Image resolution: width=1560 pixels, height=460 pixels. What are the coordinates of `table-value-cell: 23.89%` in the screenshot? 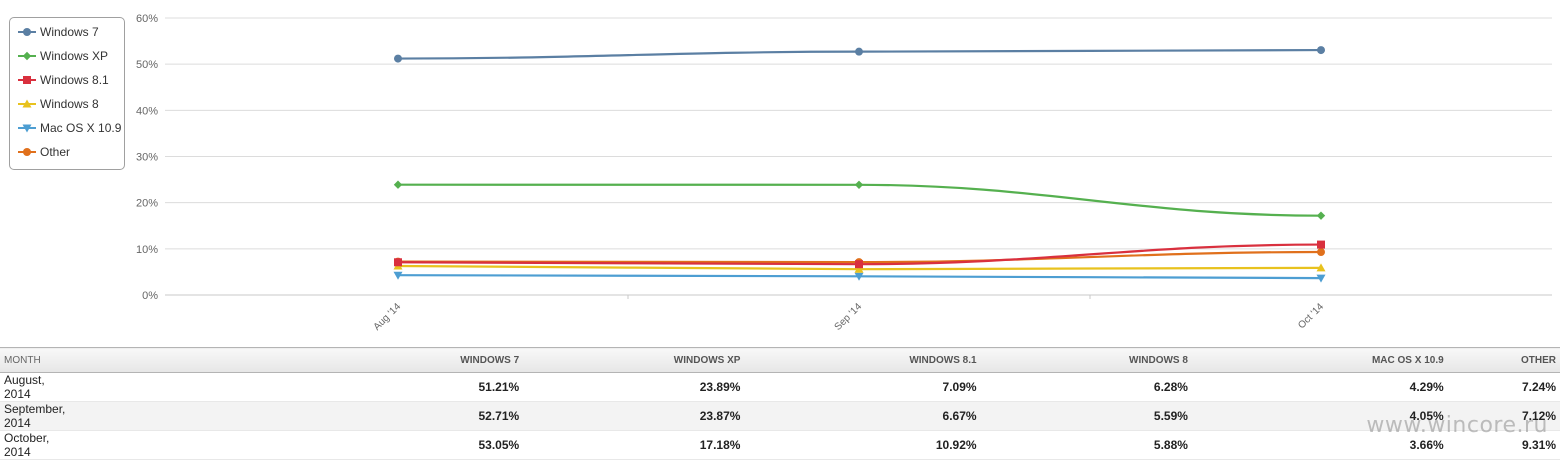 It's located at (634, 387).